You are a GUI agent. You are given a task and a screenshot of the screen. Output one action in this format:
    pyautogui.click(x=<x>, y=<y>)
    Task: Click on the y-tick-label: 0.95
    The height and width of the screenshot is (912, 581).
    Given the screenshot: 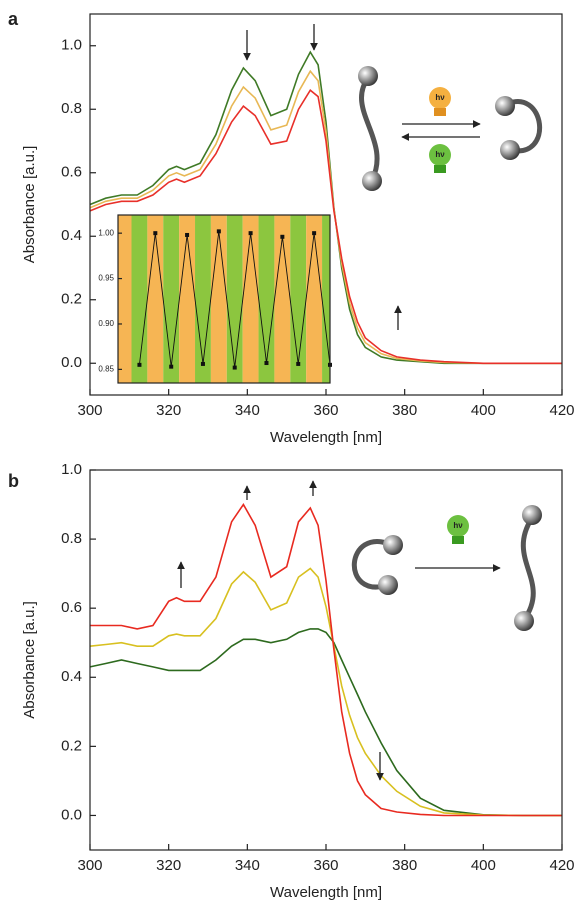 What is the action you would take?
    pyautogui.click(x=106, y=278)
    